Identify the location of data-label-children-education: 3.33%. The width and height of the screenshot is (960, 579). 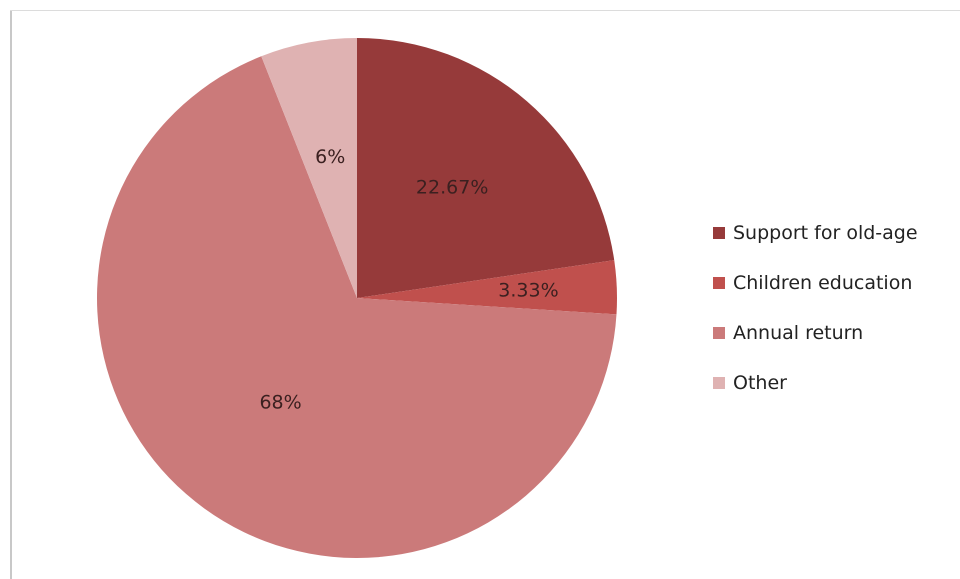
(528, 290).